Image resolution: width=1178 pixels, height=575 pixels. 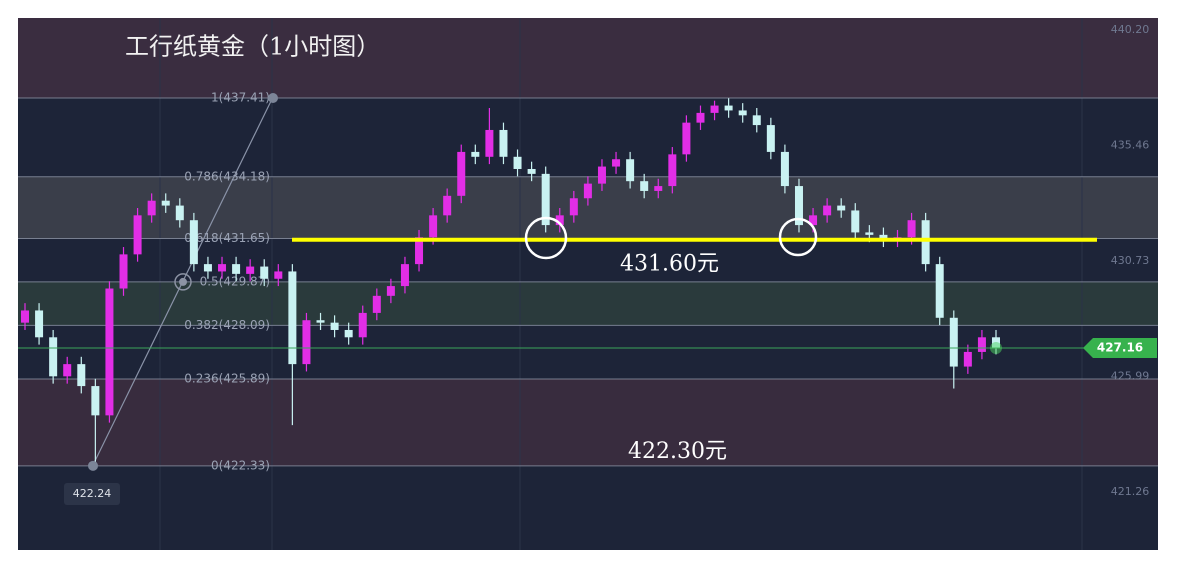 What do you see at coordinates (1130, 260) in the screenshot?
I see `y-tick-label: 430.73` at bounding box center [1130, 260].